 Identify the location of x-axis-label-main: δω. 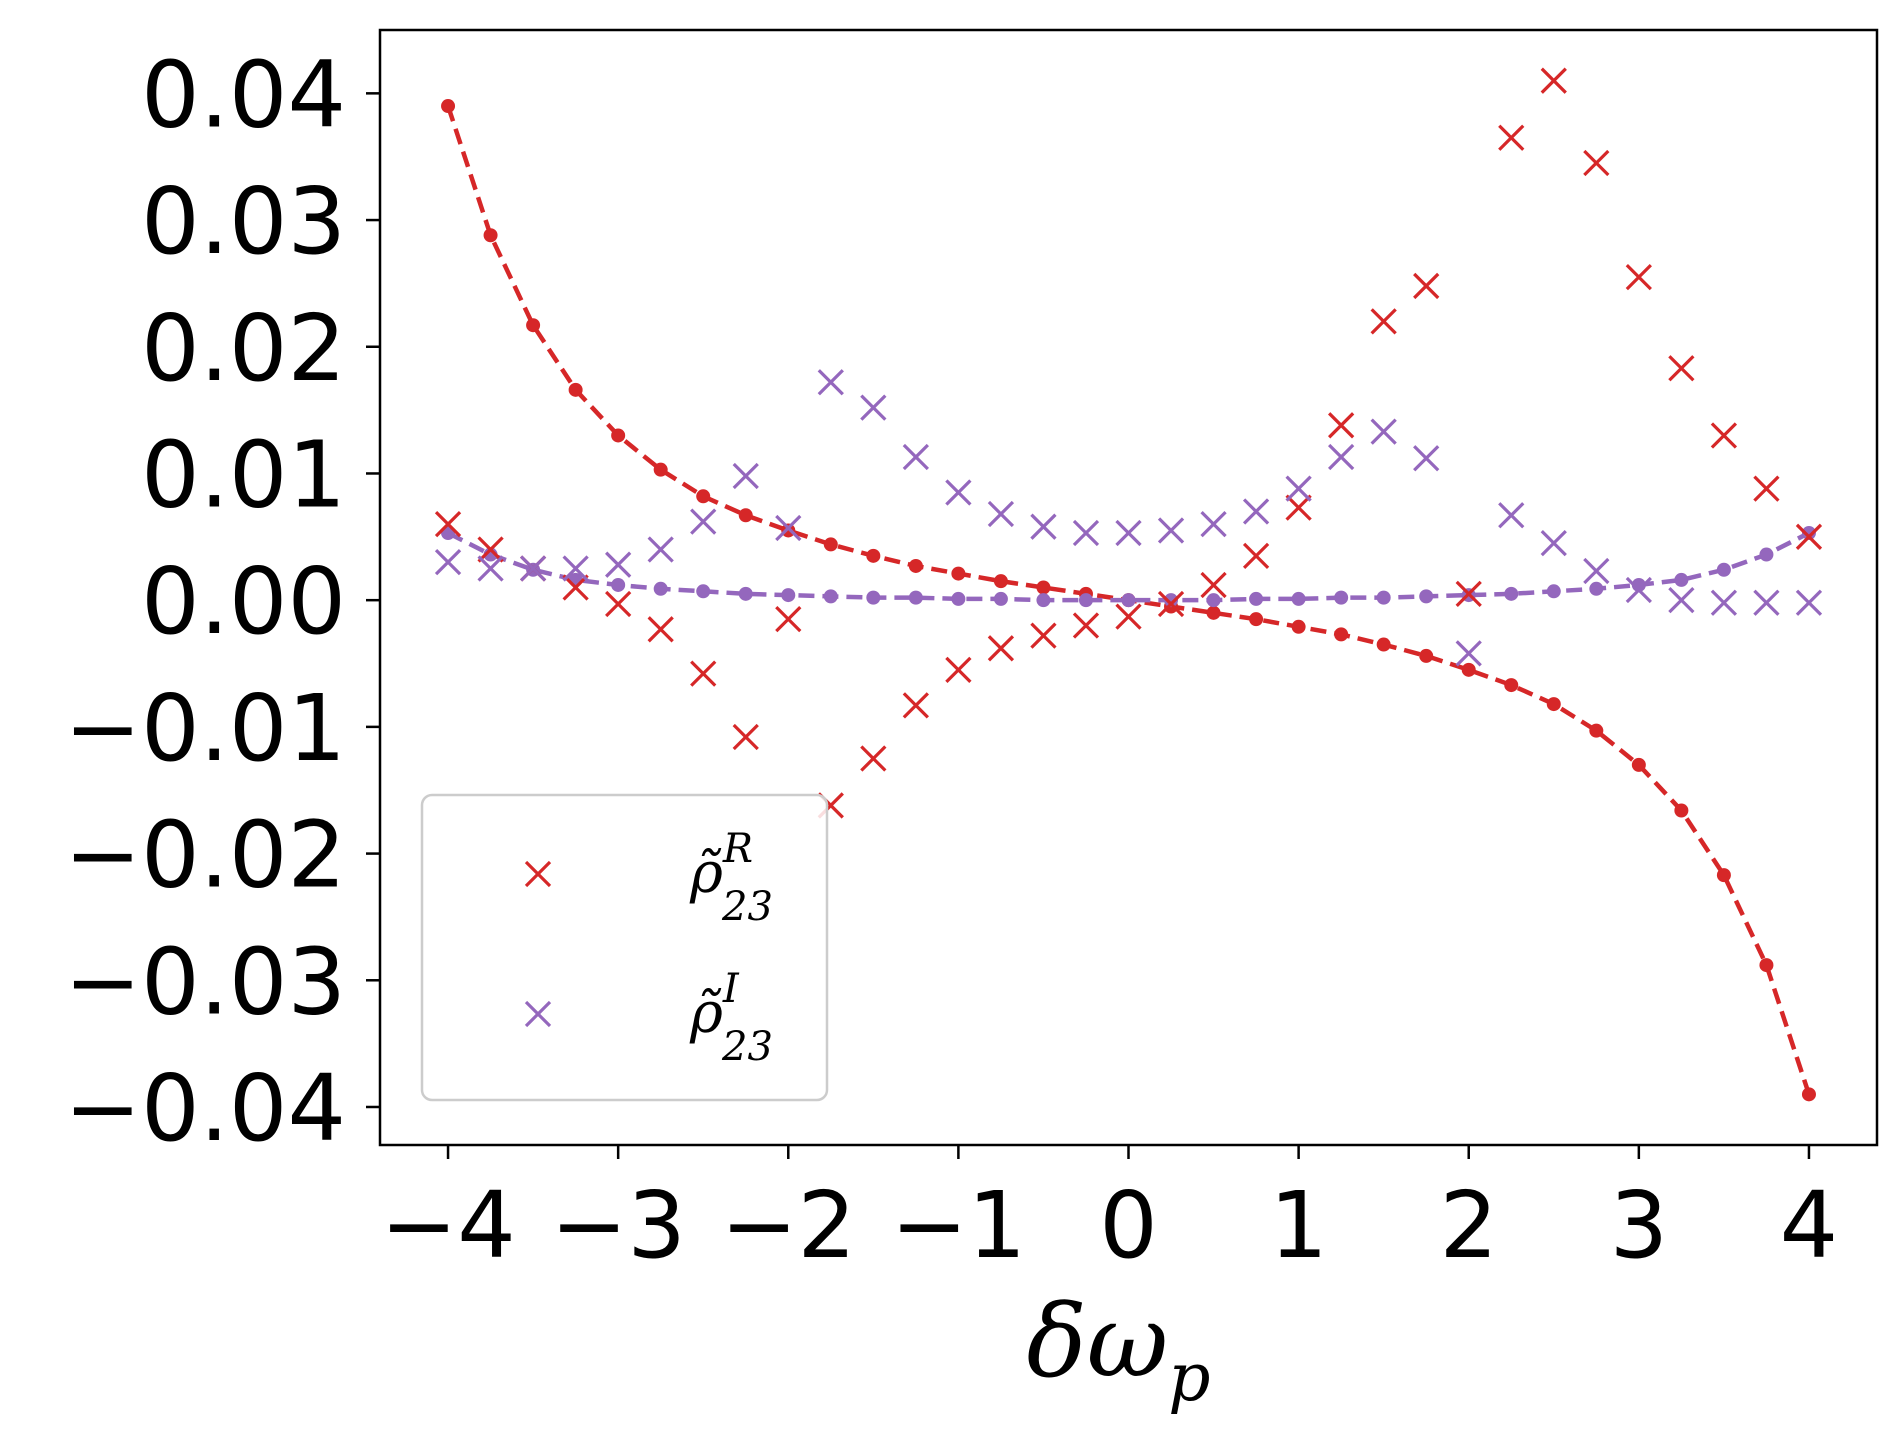
(1098, 1341).